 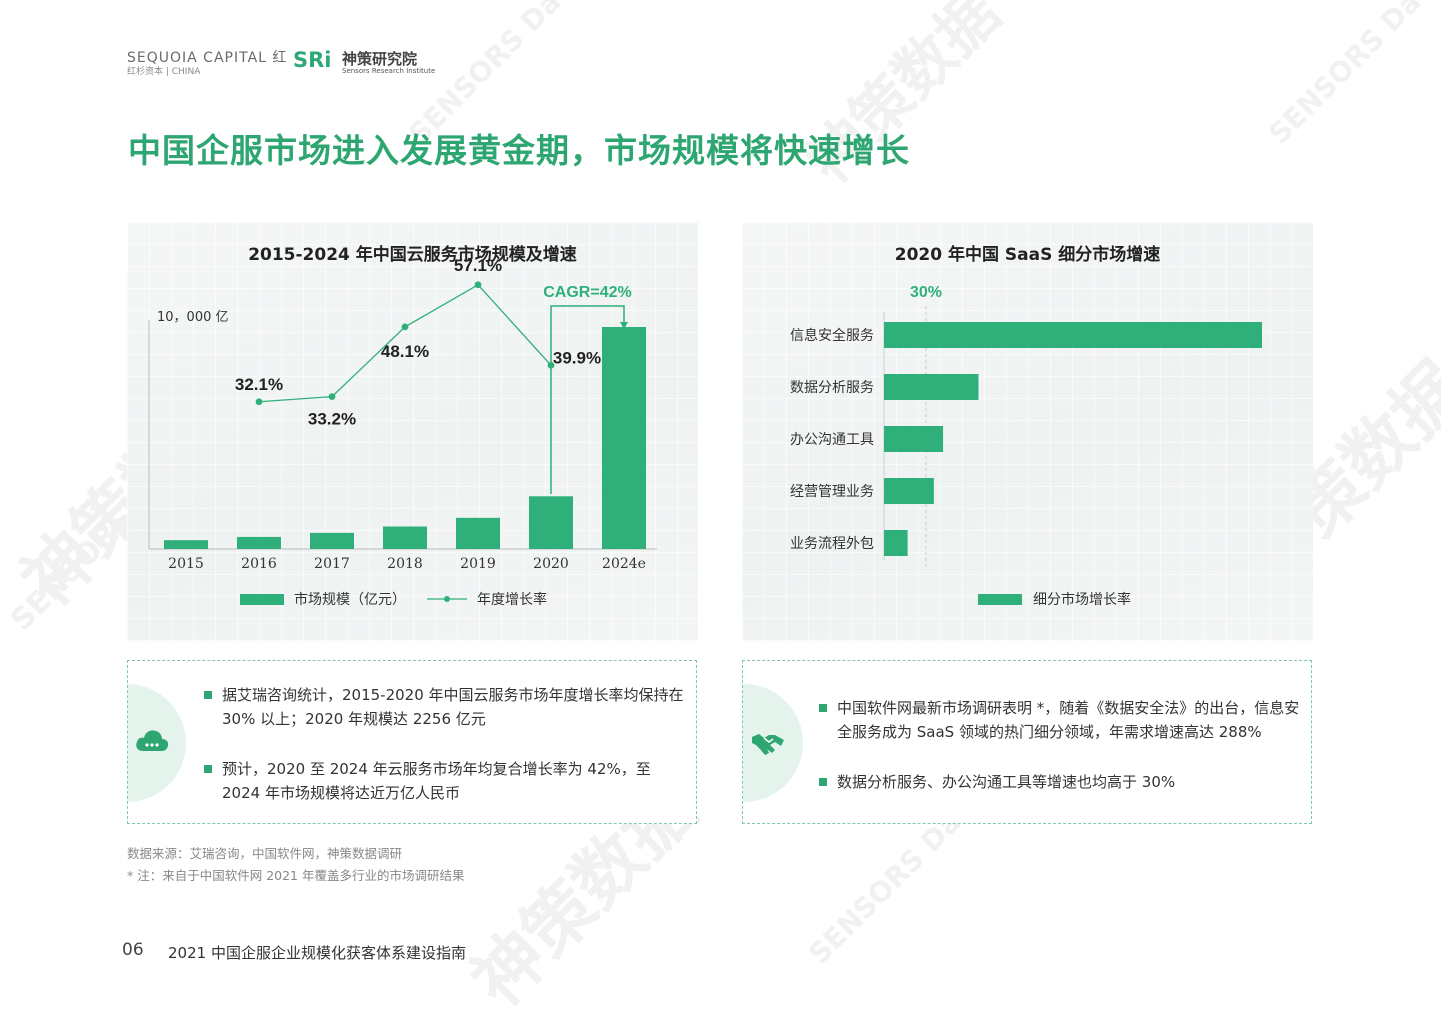 I want to click on category-label: 业务流程外包, so click(x=832, y=544).